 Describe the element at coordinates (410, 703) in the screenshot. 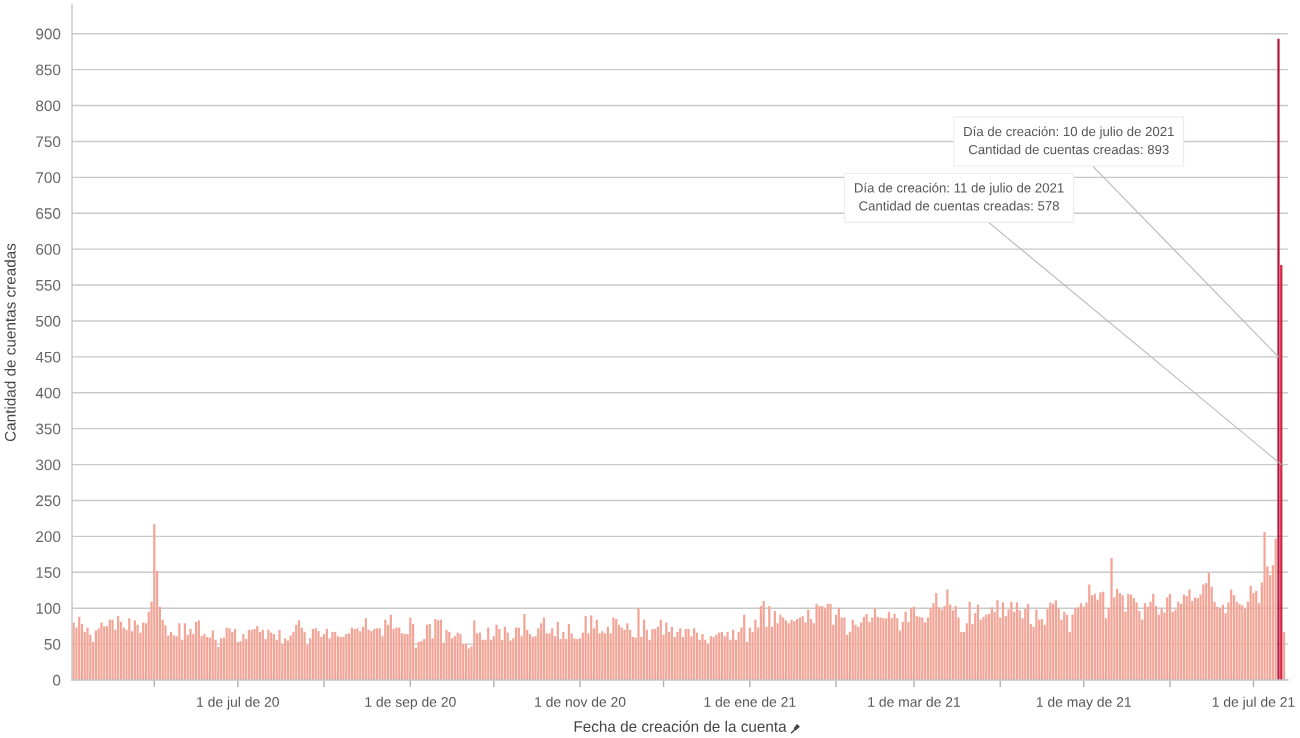

I see `x-tick-label: 1 de sep de 20` at that location.